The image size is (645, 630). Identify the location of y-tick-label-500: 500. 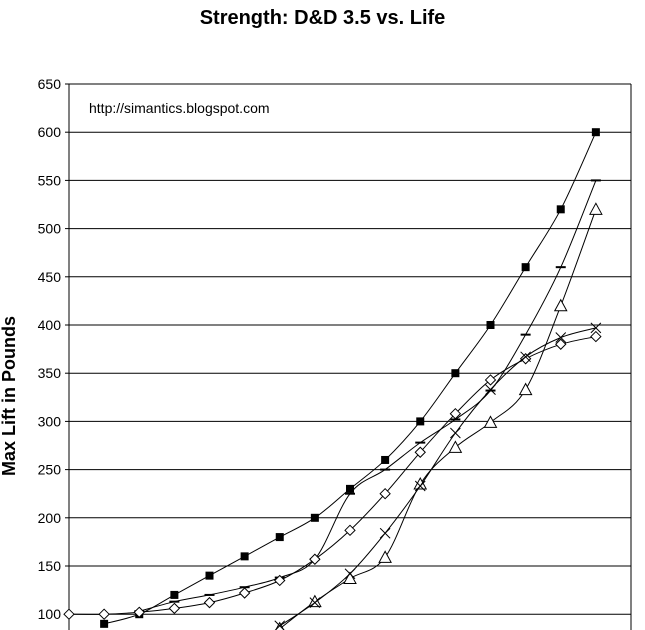
(50, 229).